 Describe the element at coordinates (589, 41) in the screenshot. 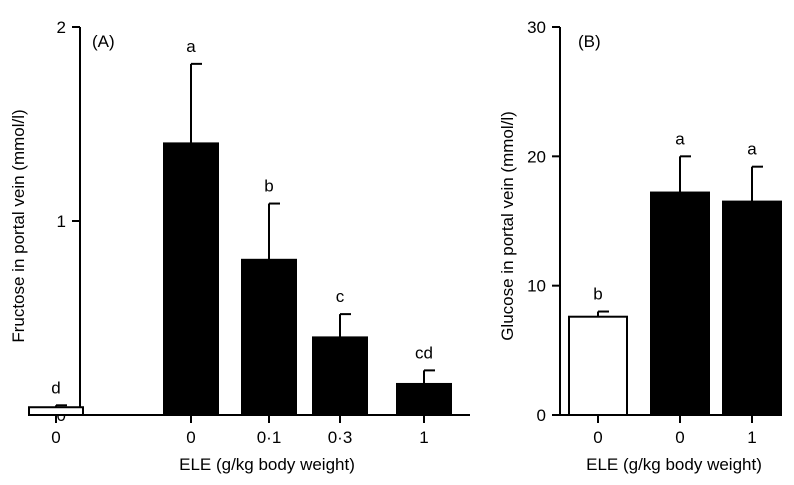

I see `panel-label: (B)` at that location.